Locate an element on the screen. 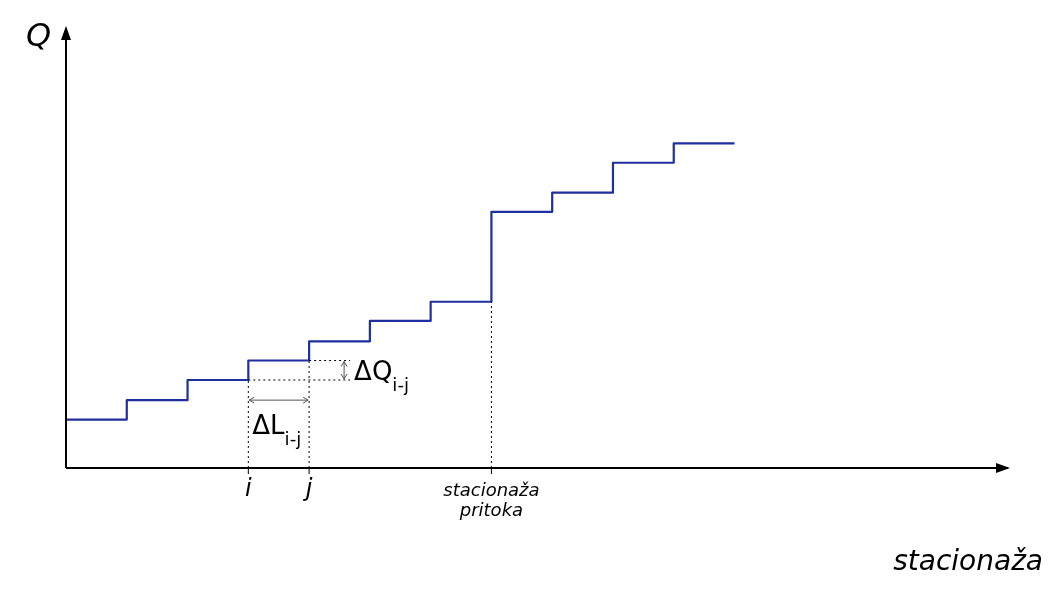 This screenshot has height=594, width=1055. x-tick-label: i is located at coordinates (248, 488).